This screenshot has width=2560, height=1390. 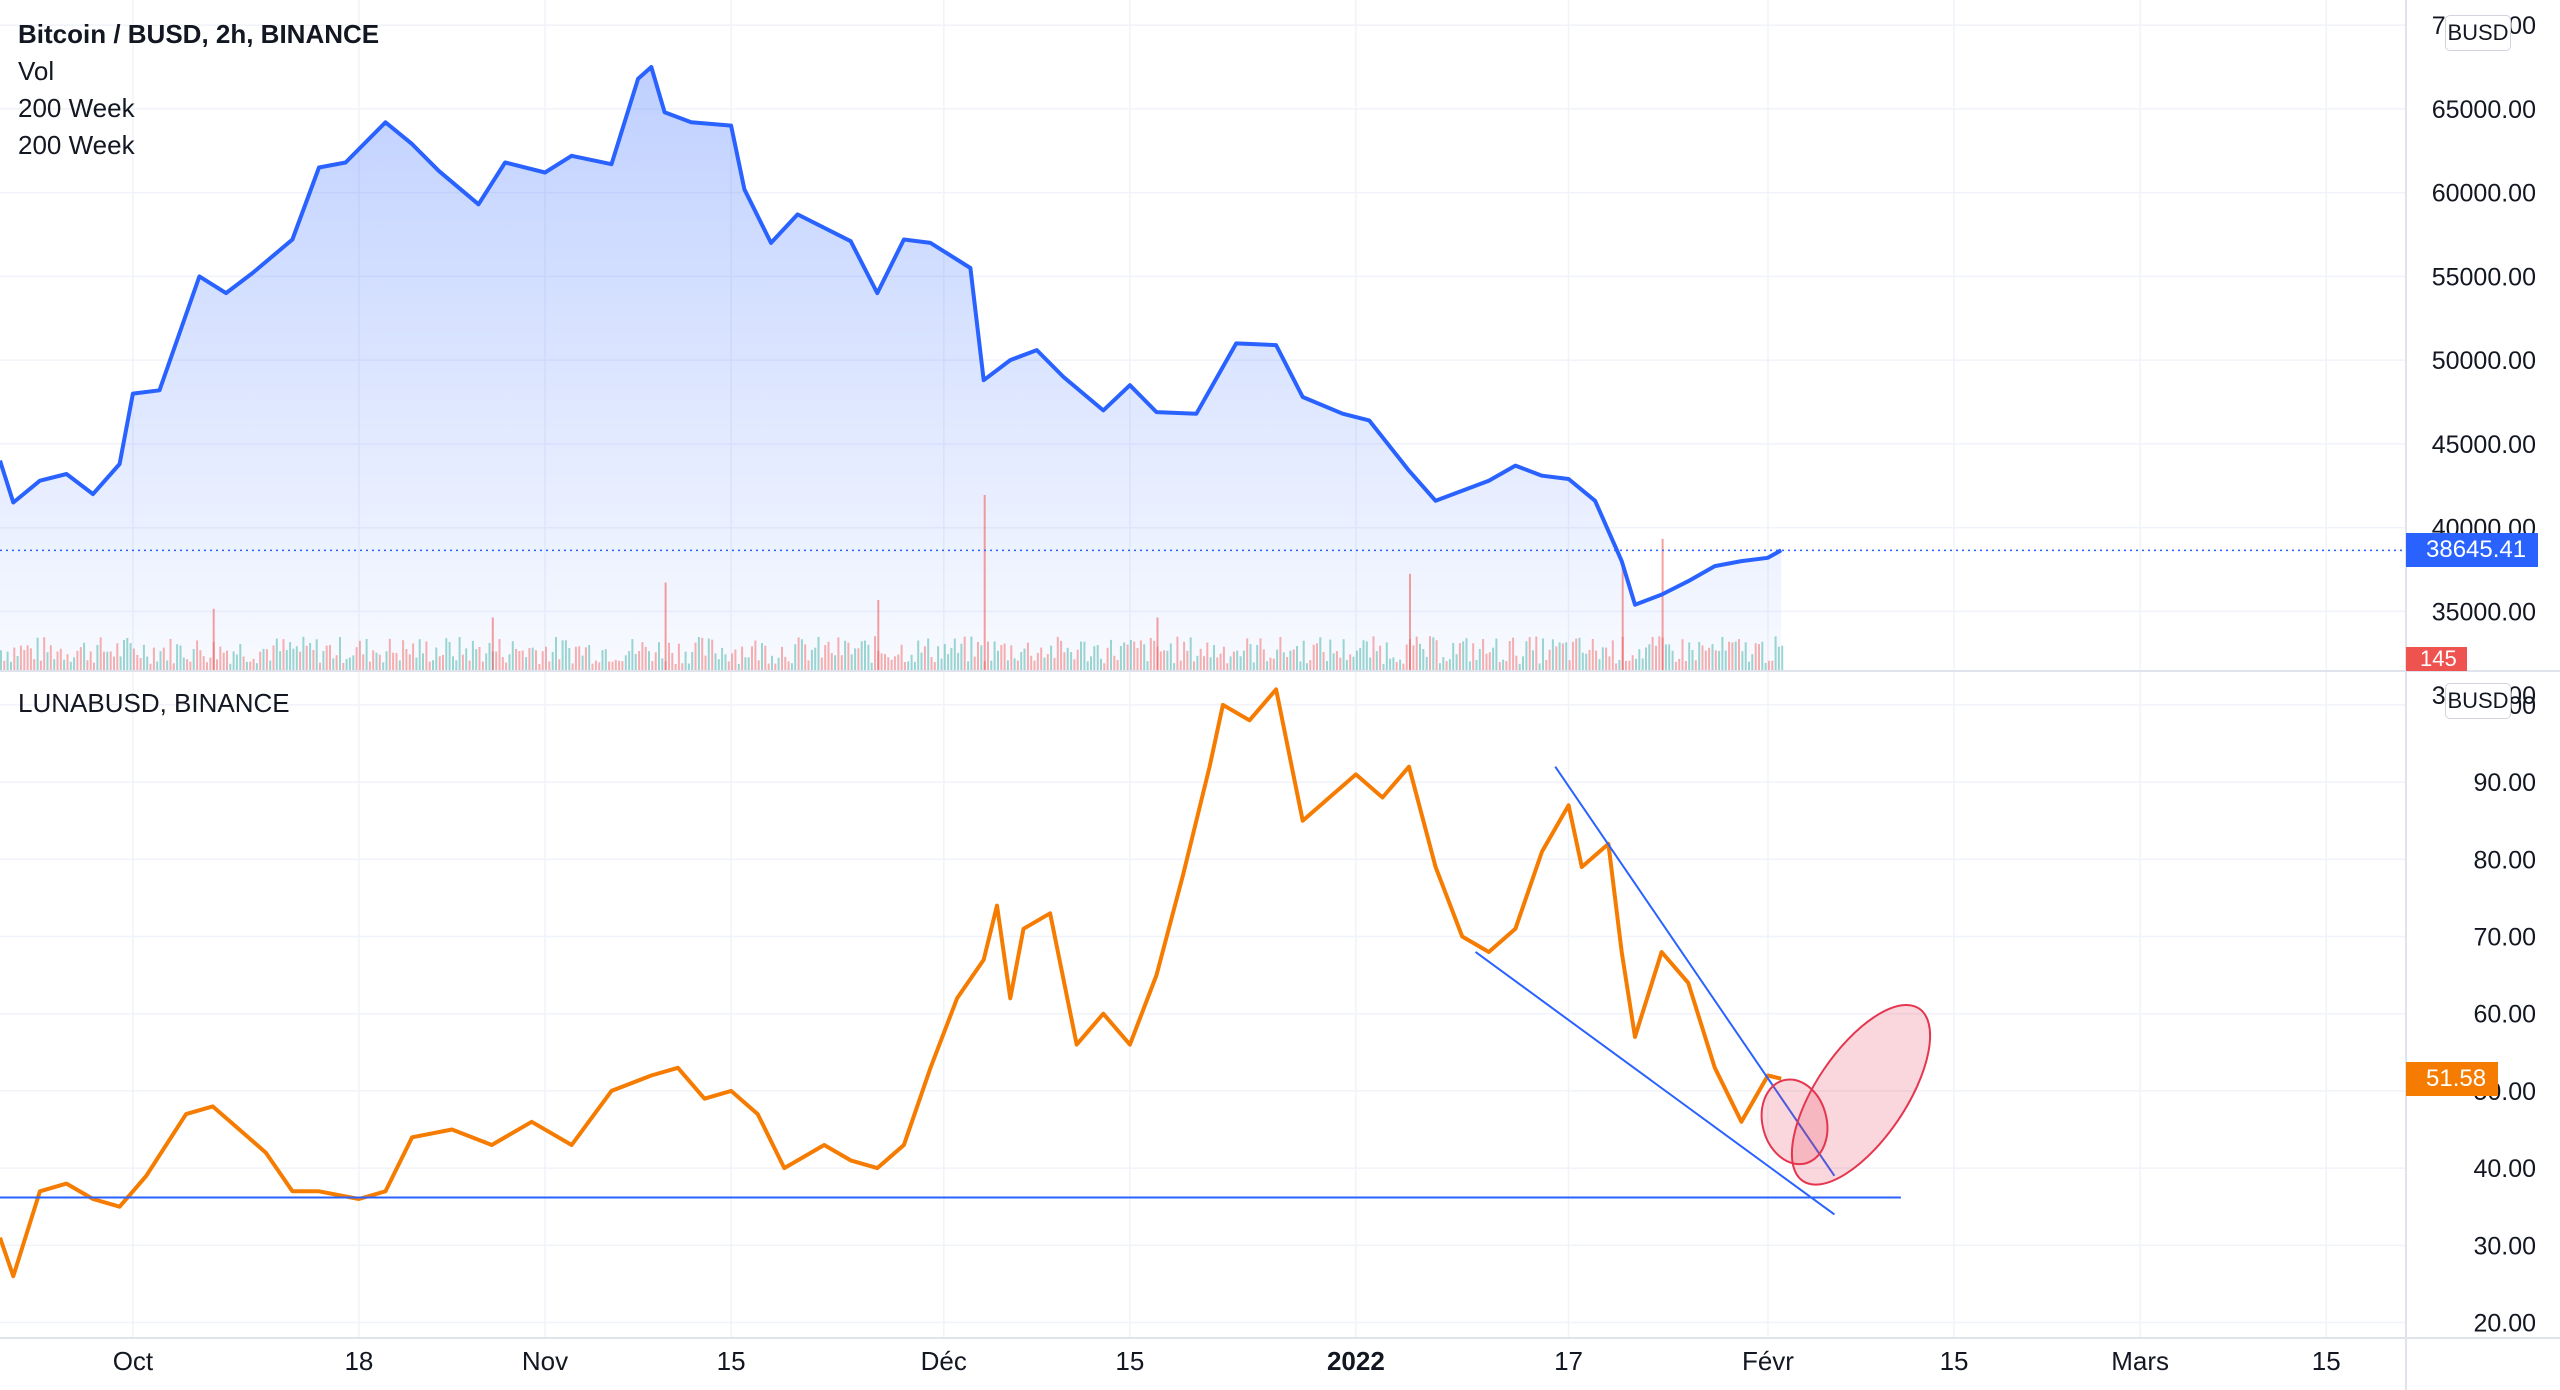 What do you see at coordinates (76, 145) in the screenshot?
I see `indicator-200-week-2: 200 Week` at bounding box center [76, 145].